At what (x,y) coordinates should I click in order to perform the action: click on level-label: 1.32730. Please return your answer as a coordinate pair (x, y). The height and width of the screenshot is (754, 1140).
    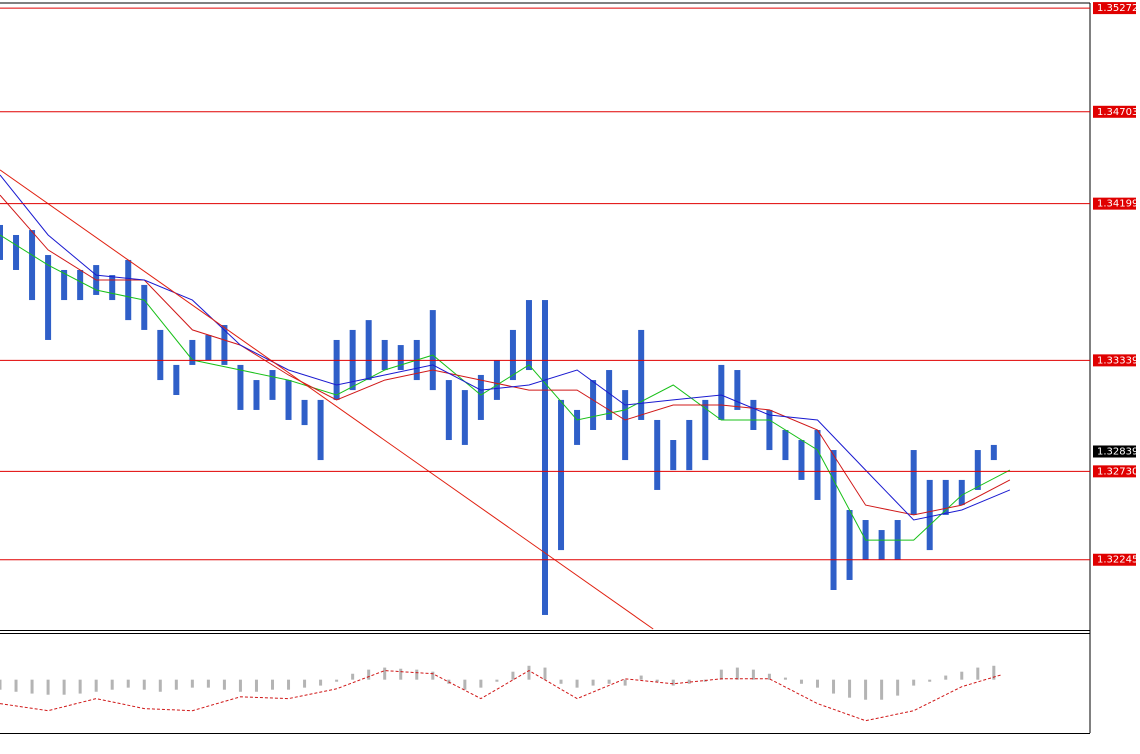
    Looking at the image, I should click on (1117, 471).